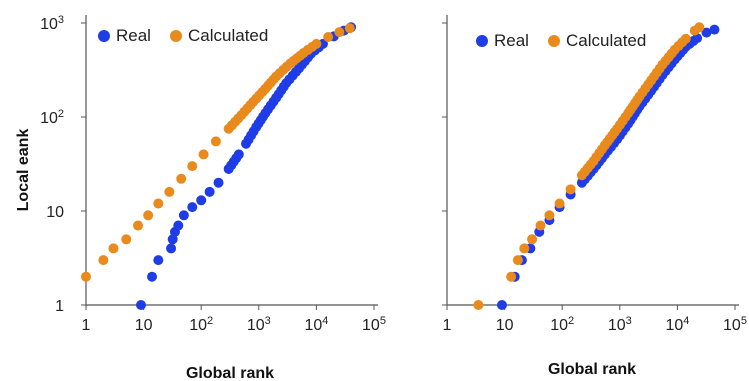 This screenshot has width=749, height=381. Describe the element at coordinates (55, 212) in the screenshot. I see `y-tick-label: 10` at that location.